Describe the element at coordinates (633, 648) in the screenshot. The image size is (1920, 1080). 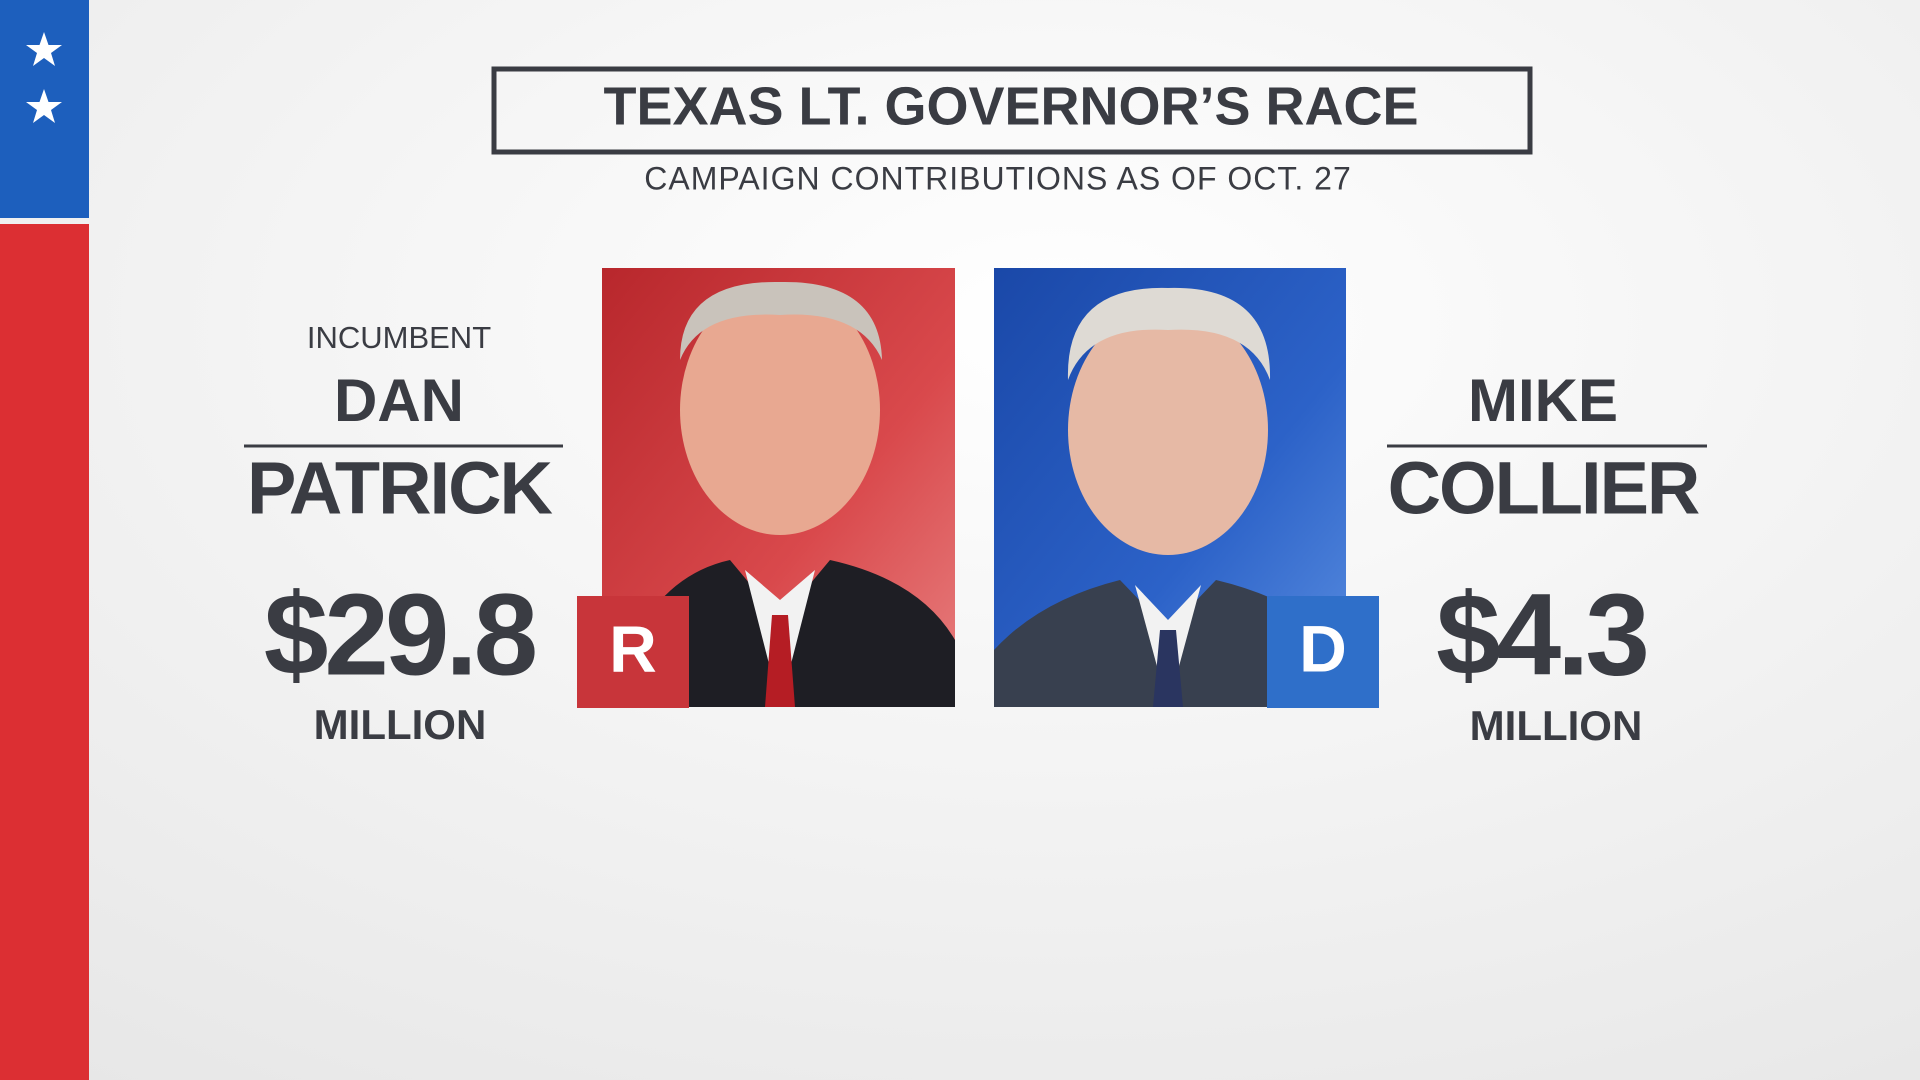
I see `party-letter: R` at that location.